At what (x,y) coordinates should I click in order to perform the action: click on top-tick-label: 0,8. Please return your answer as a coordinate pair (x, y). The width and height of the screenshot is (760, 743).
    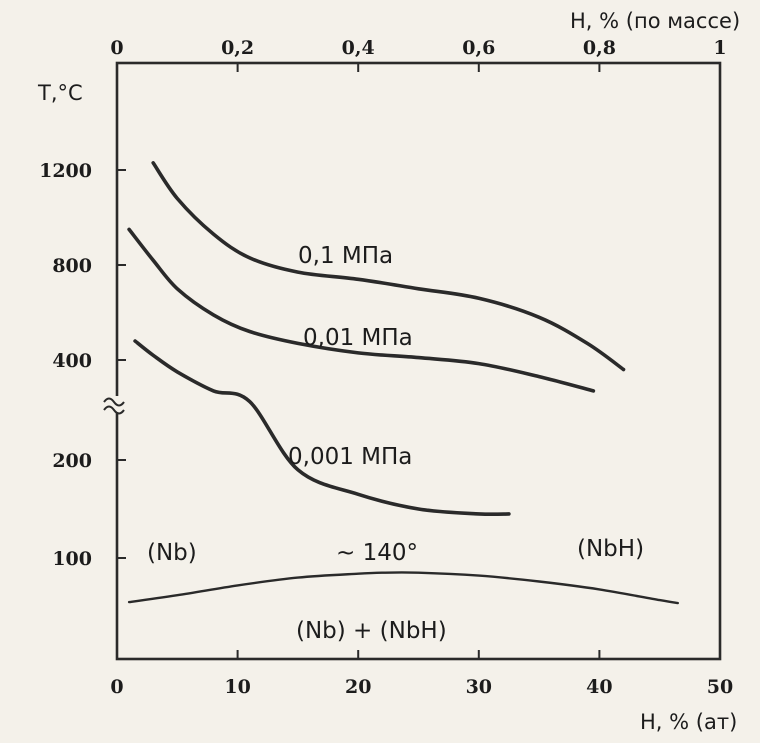
    Looking at the image, I should click on (599, 48).